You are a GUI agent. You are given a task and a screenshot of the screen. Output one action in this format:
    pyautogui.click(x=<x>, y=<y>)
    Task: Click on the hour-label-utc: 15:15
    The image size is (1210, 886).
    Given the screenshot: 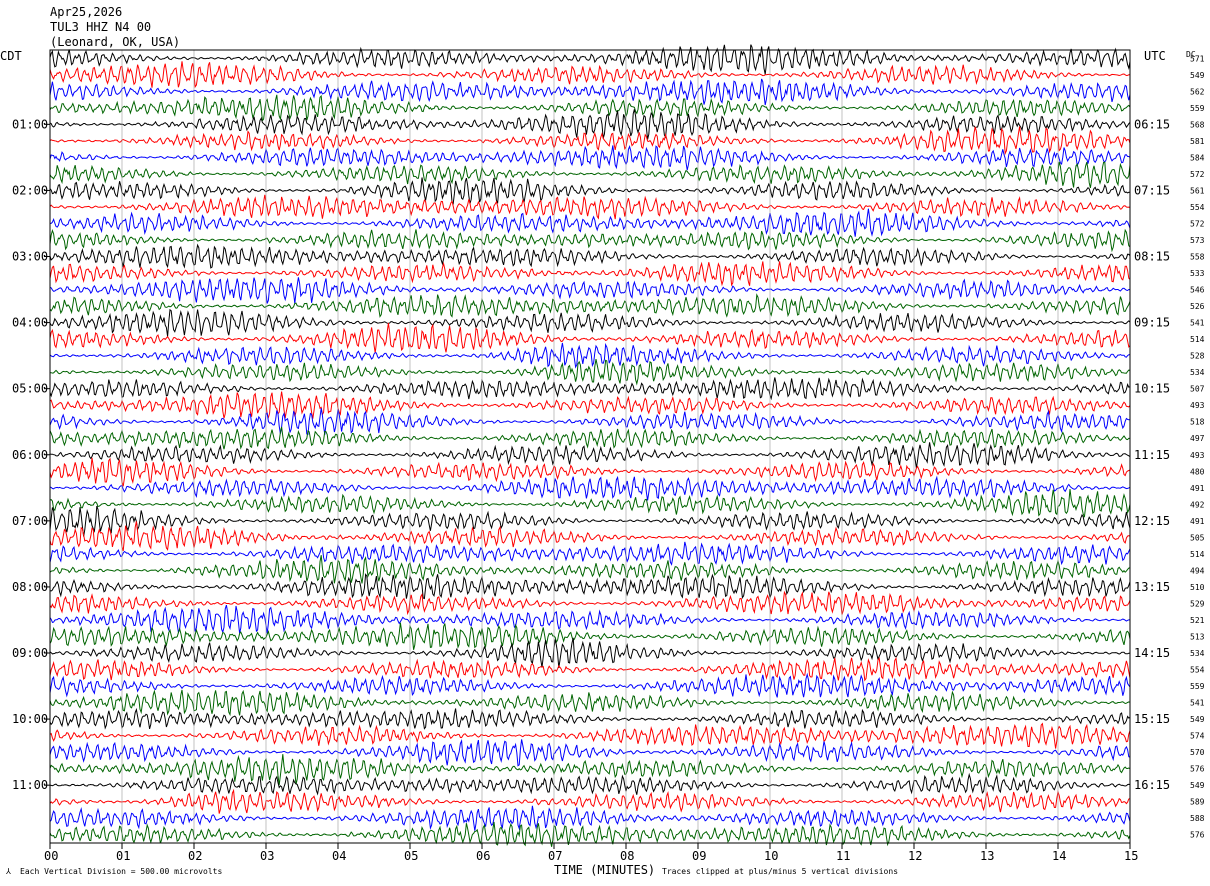 What is the action you would take?
    pyautogui.click(x=1152, y=719)
    